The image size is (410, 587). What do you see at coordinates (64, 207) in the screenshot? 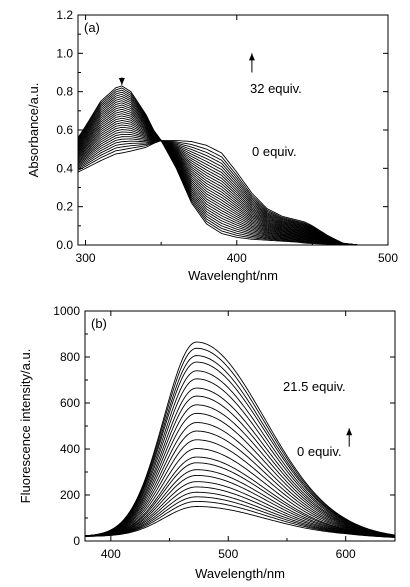
I see `y-tick-label: 0.2` at bounding box center [64, 207].